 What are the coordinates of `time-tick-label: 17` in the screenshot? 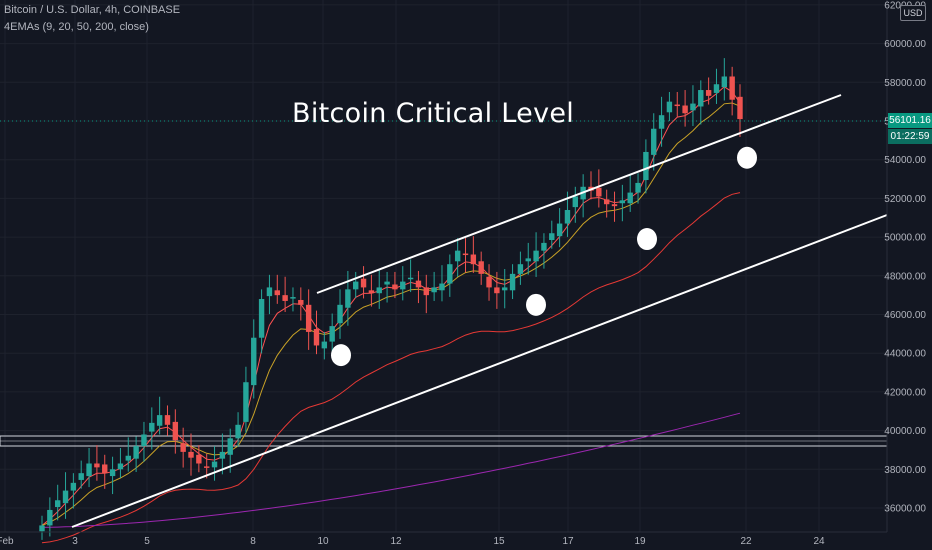 It's located at (568, 541).